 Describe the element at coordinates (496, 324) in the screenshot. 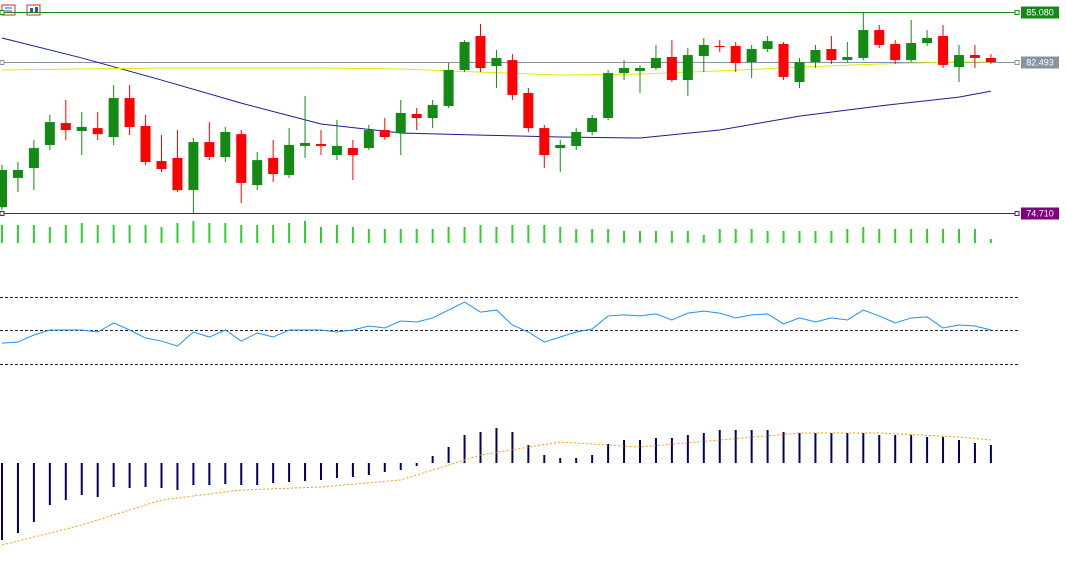

I see `indicator-line` at that location.